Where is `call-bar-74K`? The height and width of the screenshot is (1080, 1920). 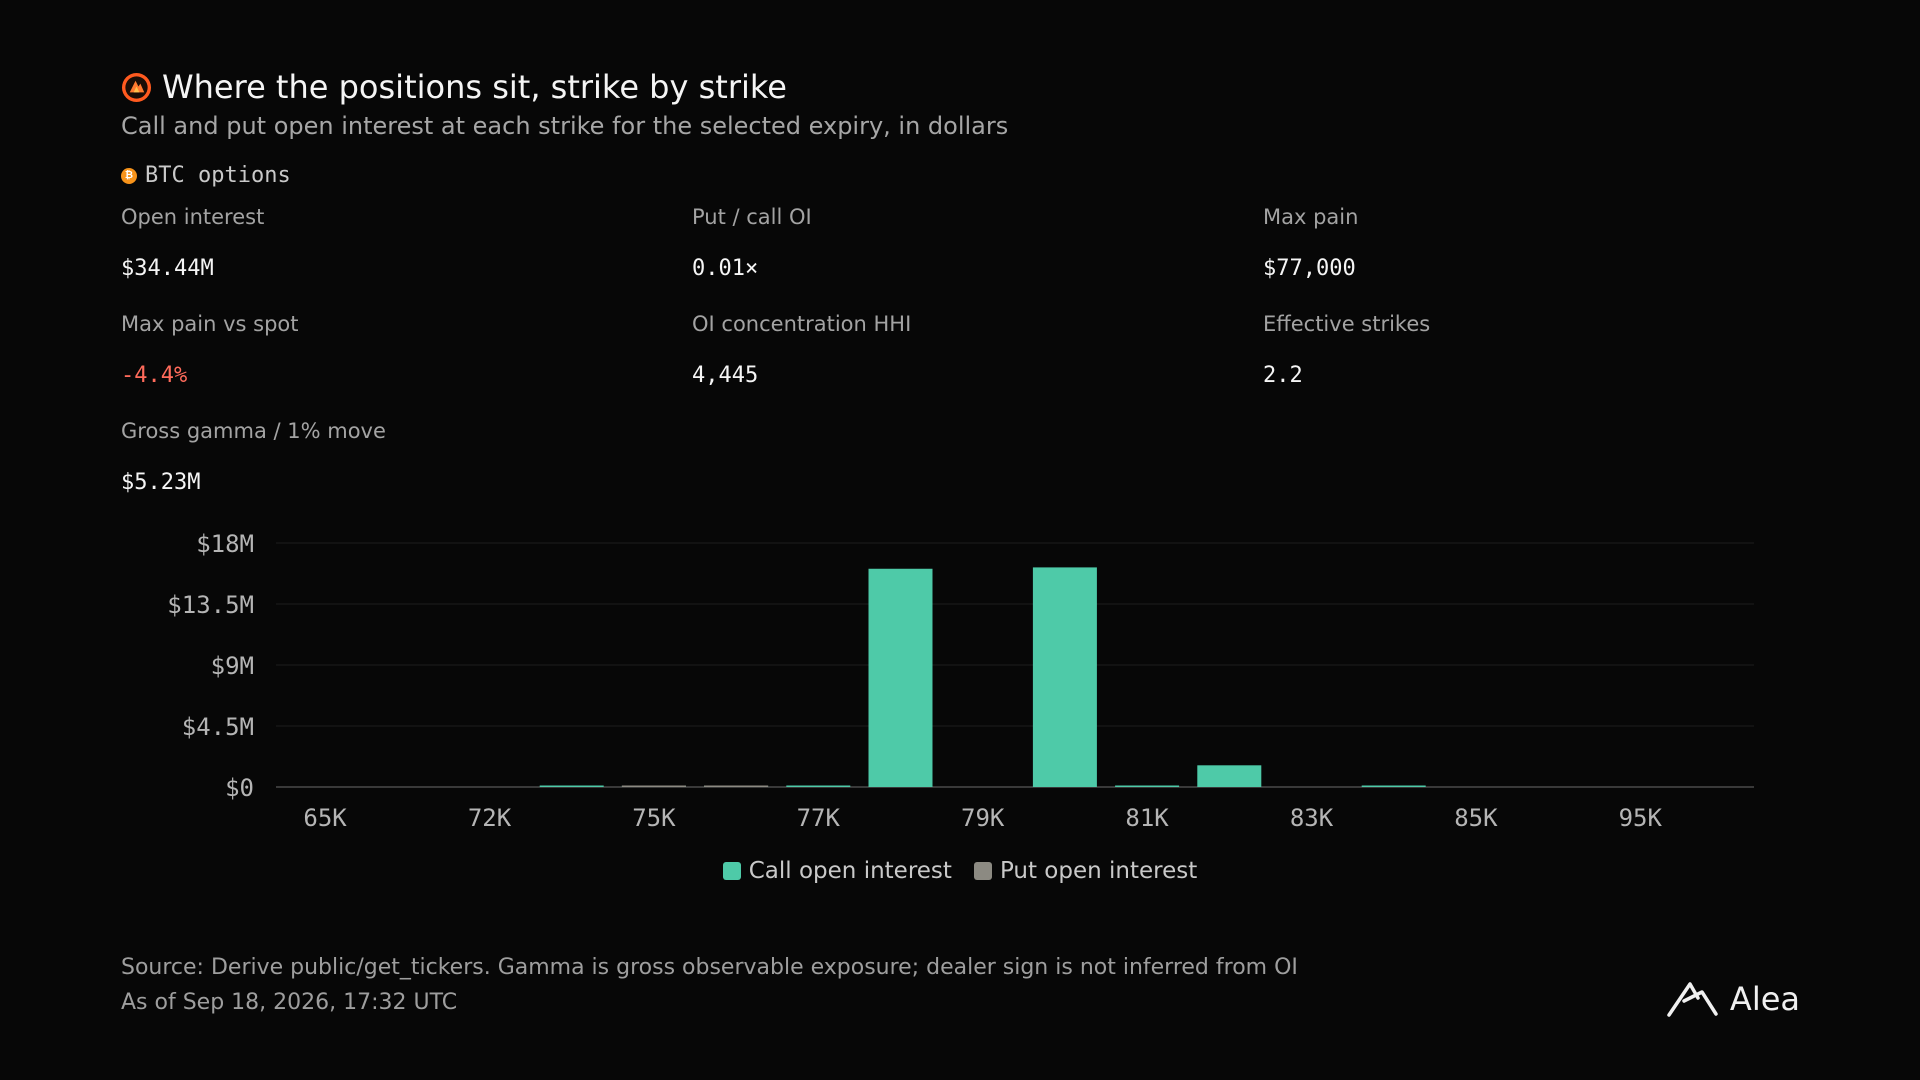
call-bar-74K is located at coordinates (571, 786).